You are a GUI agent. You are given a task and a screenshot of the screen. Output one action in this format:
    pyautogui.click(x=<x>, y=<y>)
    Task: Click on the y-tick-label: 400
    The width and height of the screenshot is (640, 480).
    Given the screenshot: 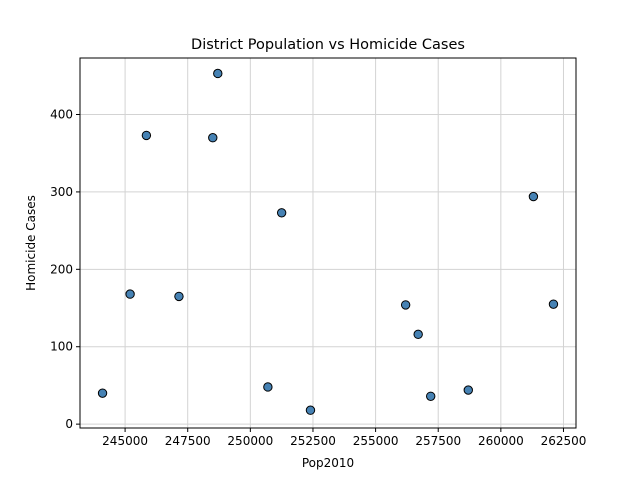 What is the action you would take?
    pyautogui.click(x=61, y=115)
    